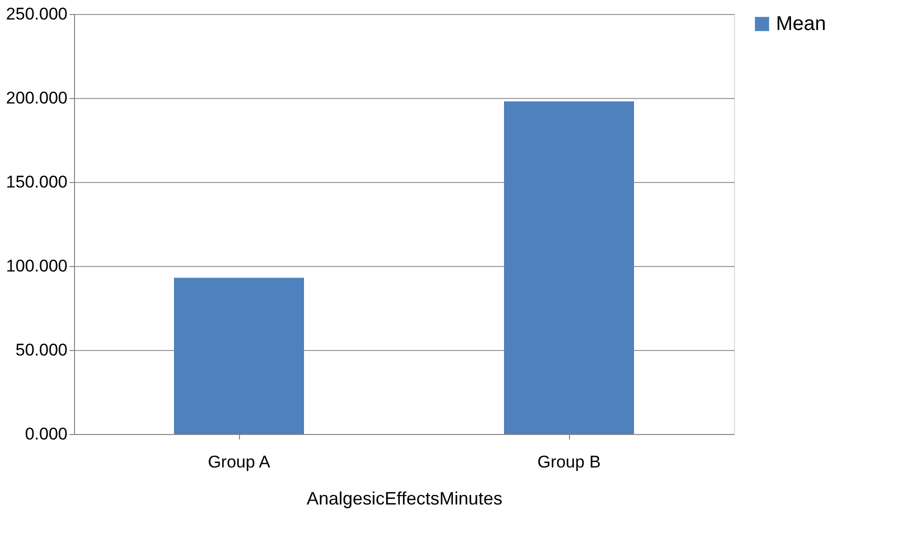  What do you see at coordinates (37, 182) in the screenshot?
I see `y-tick-label: 150.000` at bounding box center [37, 182].